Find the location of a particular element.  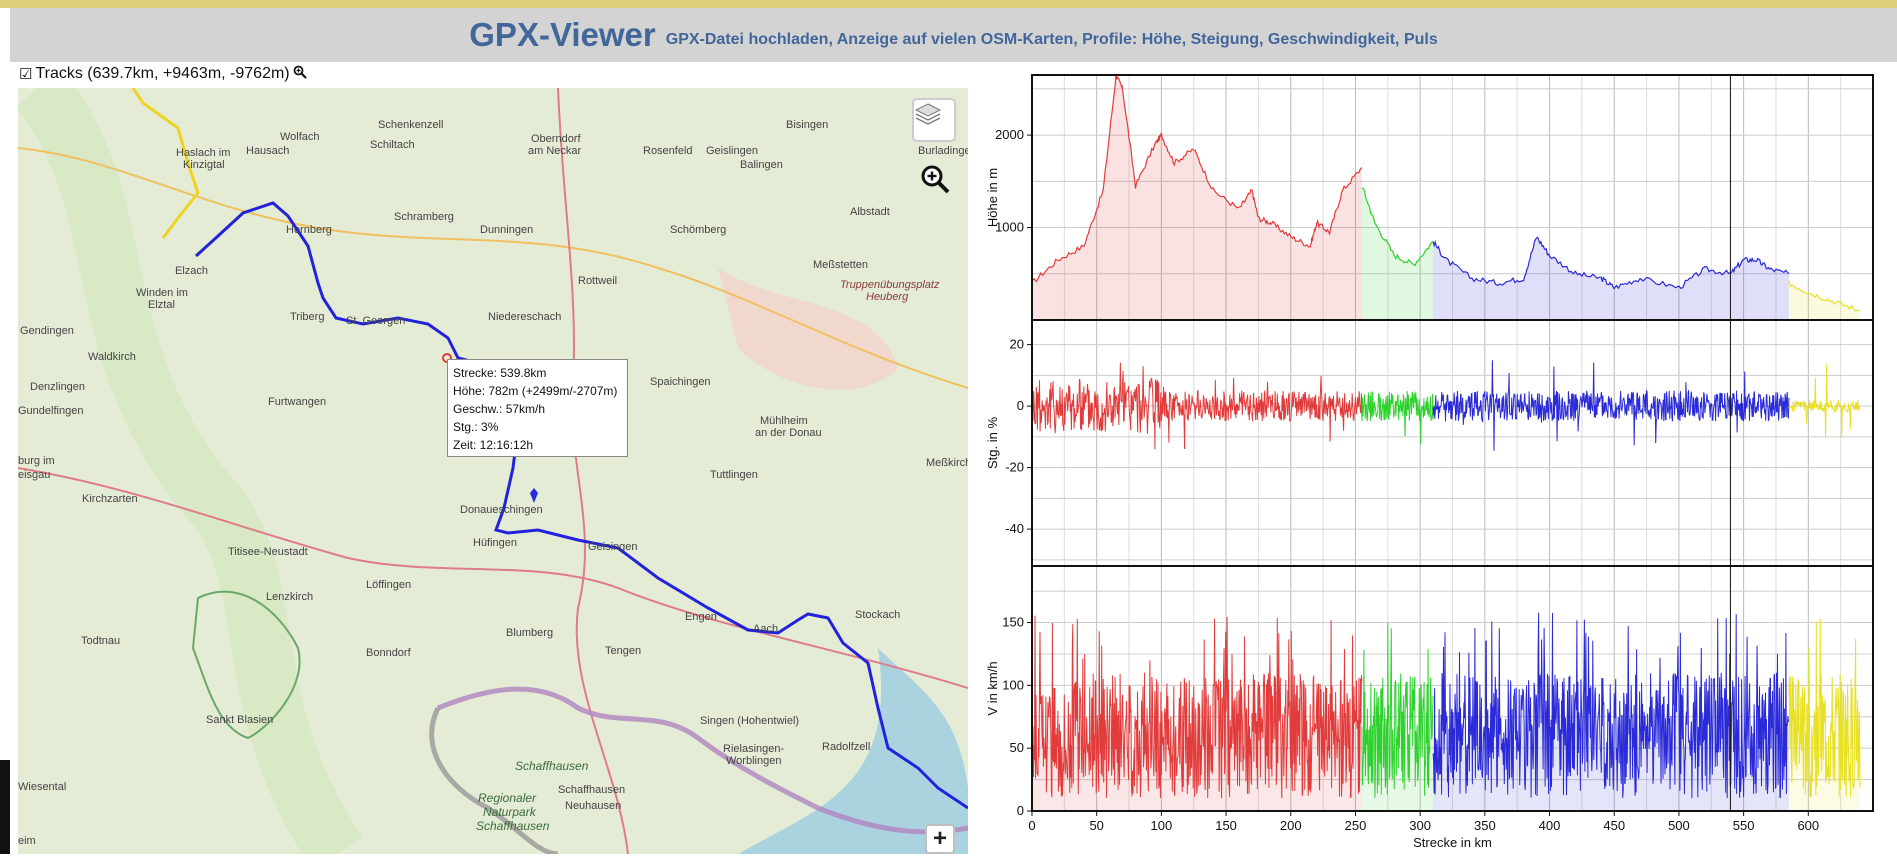

map-place-label: Schramberg is located at coordinates (424, 217).